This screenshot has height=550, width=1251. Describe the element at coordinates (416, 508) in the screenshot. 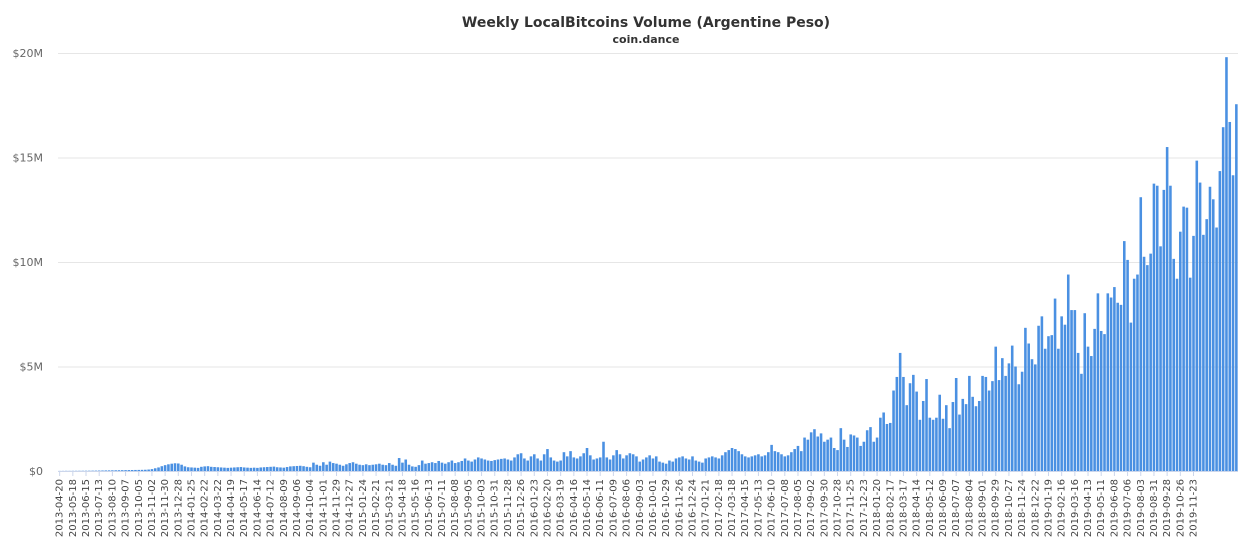

I see `x-tick-label: 2015-05-16` at that location.